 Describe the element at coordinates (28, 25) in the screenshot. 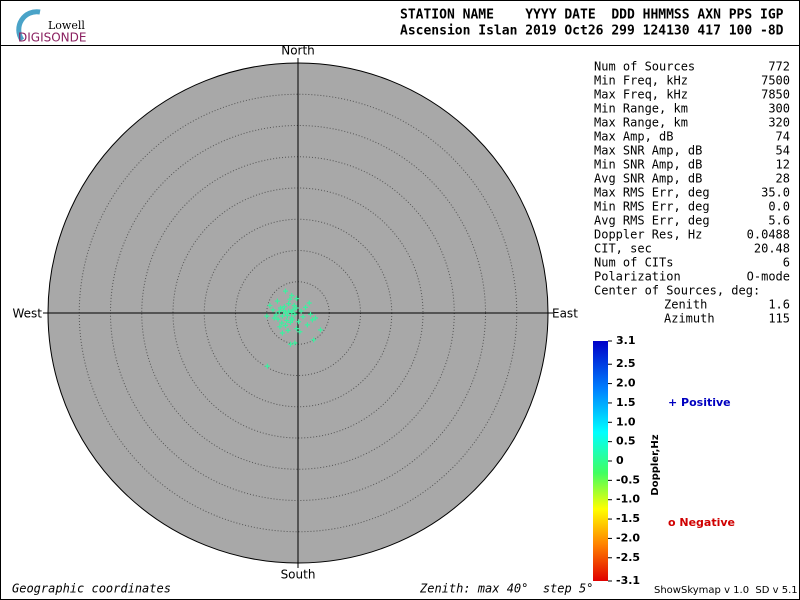

I see `logo-arc` at that location.